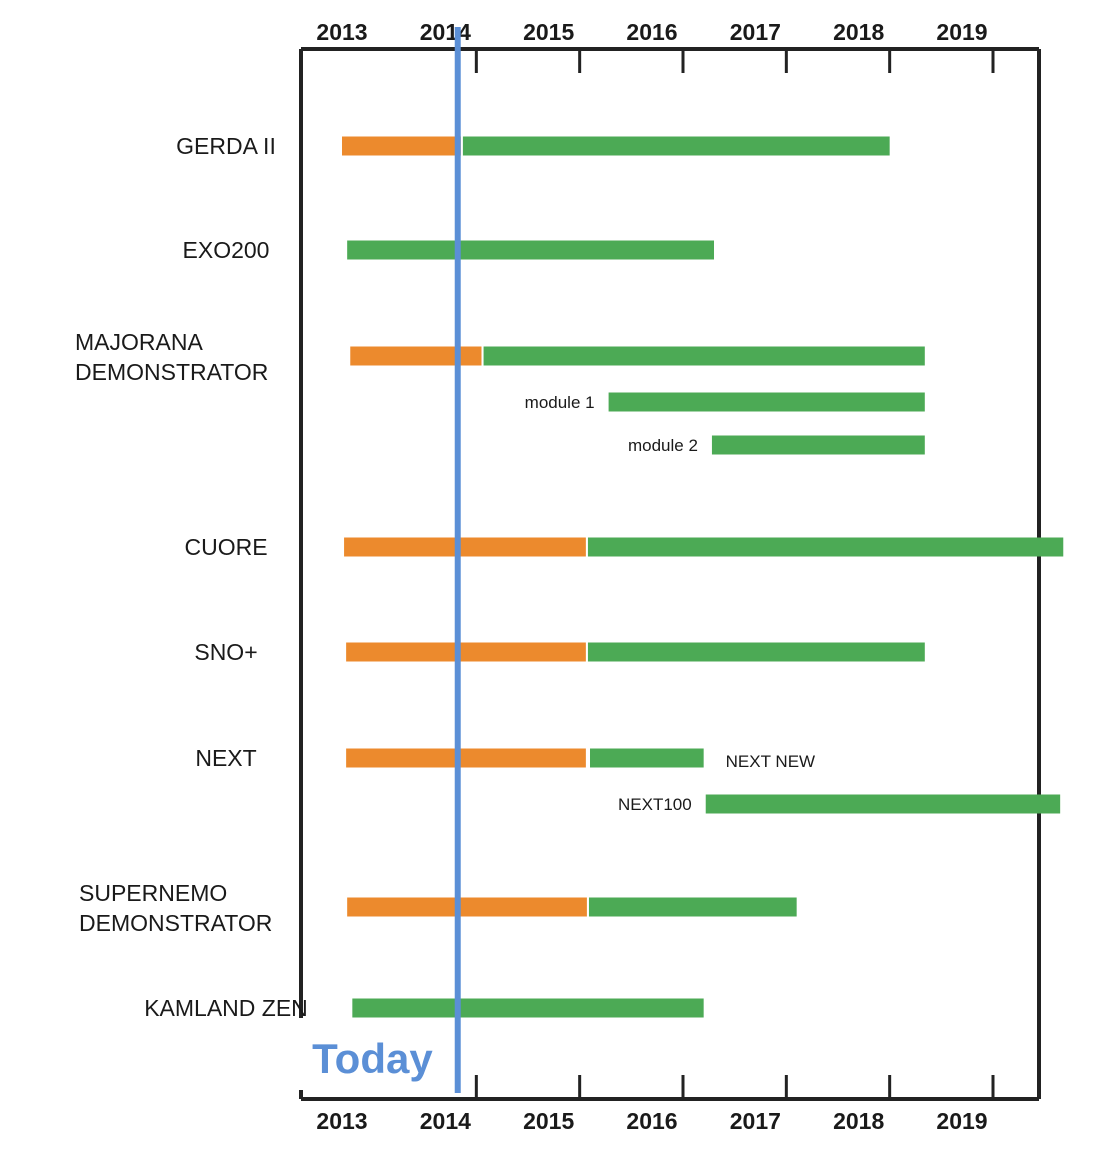 The height and width of the screenshot is (1154, 1109). I want to click on top-tick-label: 2014, so click(445, 32).